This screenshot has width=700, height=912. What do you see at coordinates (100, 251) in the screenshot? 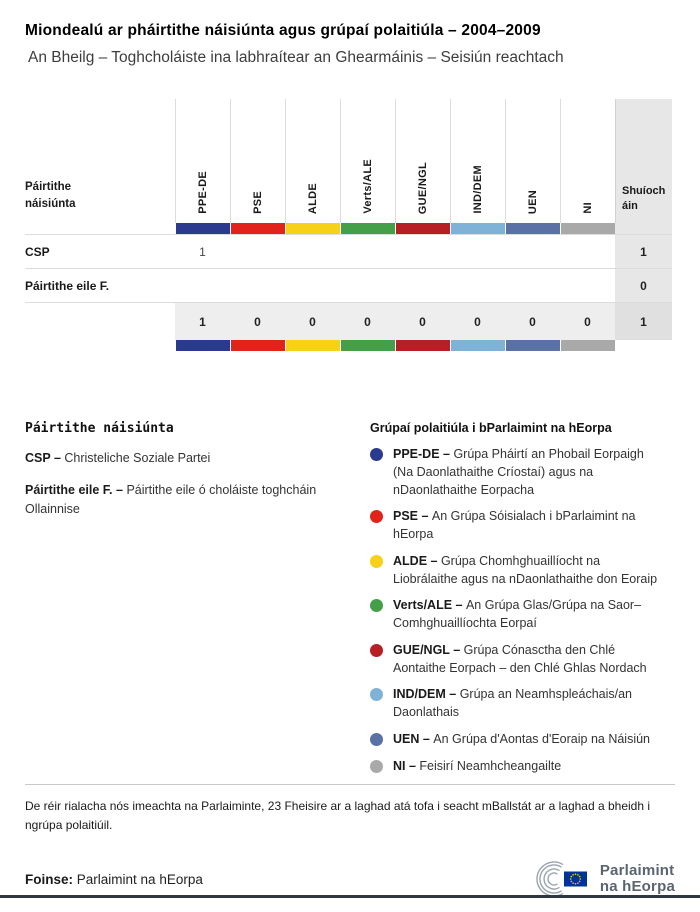
I see `party-row-label: CSP` at bounding box center [100, 251].